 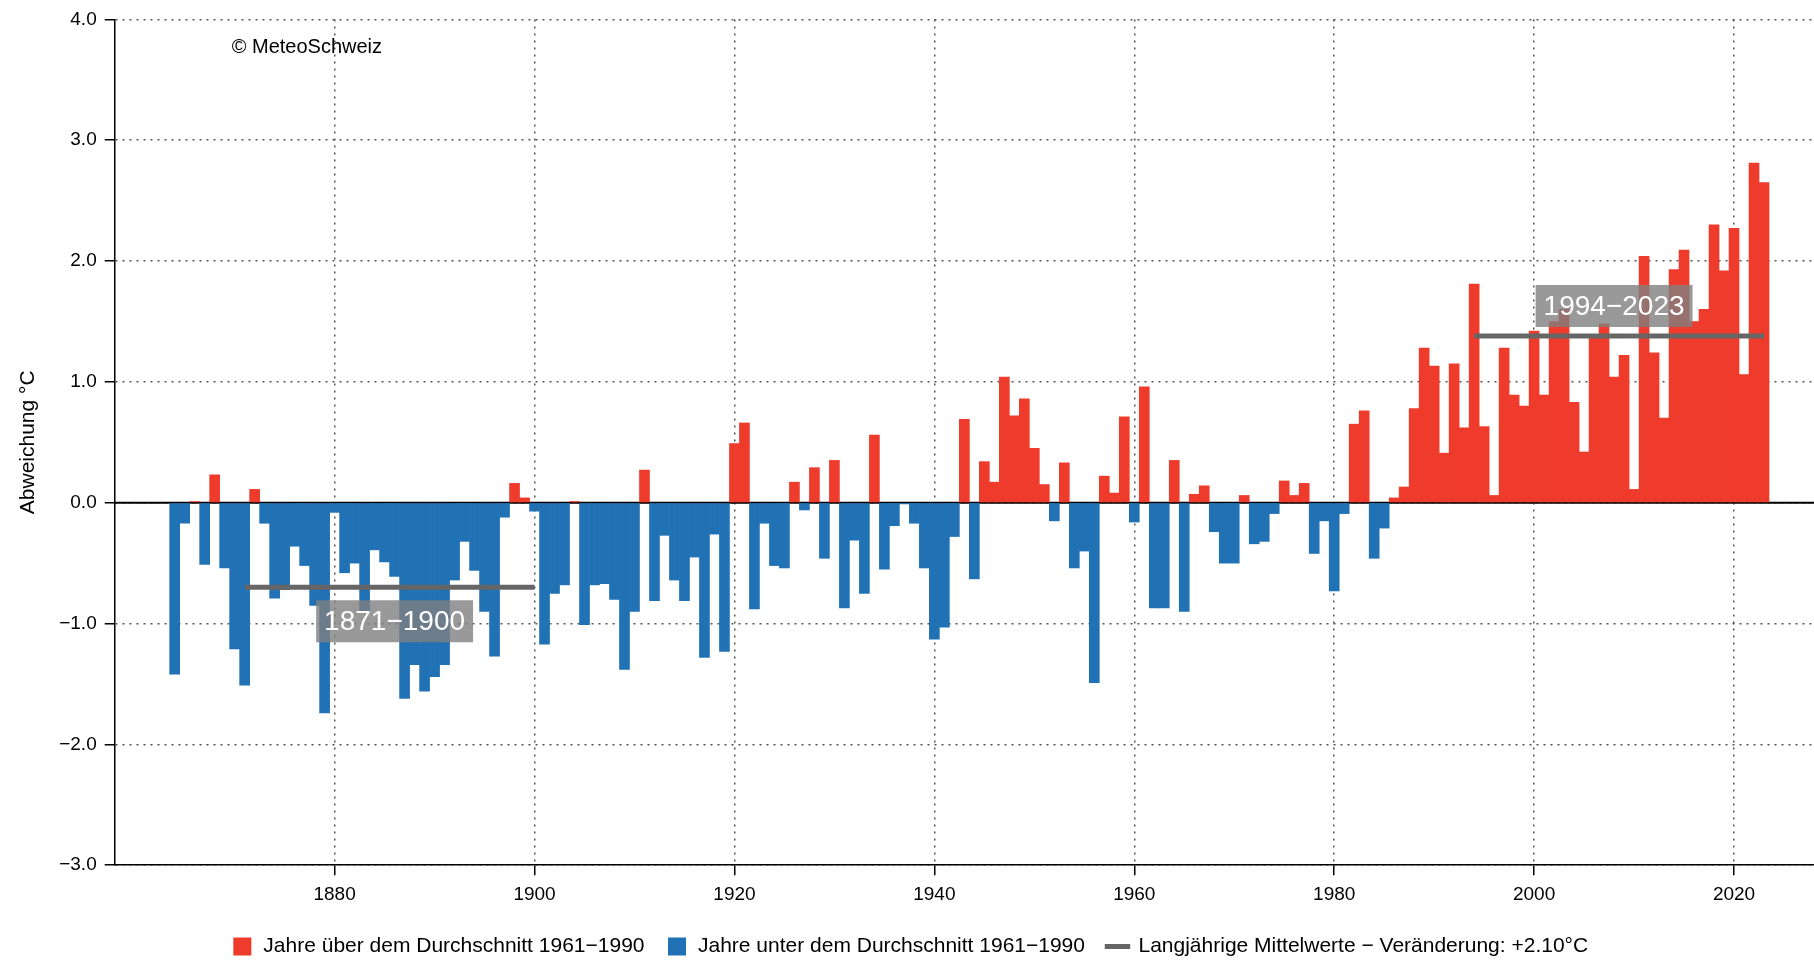 What do you see at coordinates (78, 743) in the screenshot?
I see `y-tick-label: −2.0` at bounding box center [78, 743].